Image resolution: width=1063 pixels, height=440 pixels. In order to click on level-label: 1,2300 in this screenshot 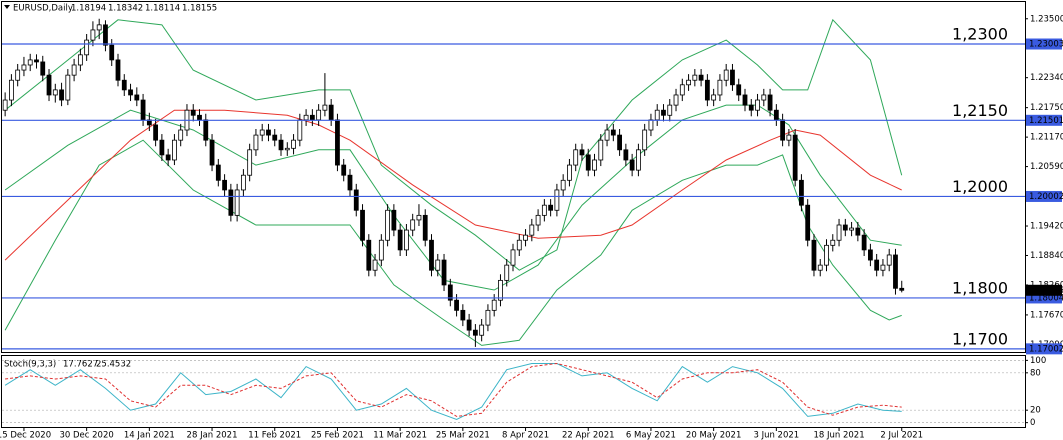, I will do `click(980, 34)`.